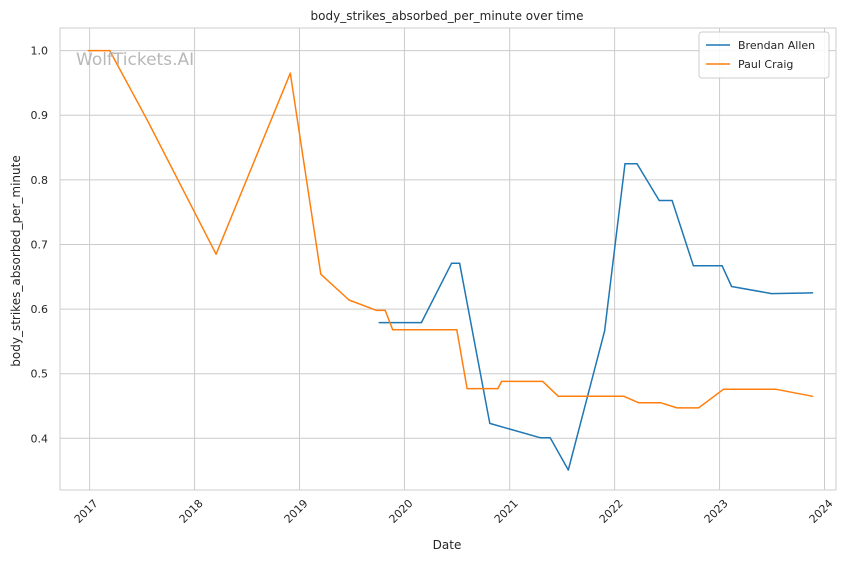 Image resolution: width=844 pixels, height=561 pixels. What do you see at coordinates (447, 545) in the screenshot?
I see `x-axis-label: Date` at bounding box center [447, 545].